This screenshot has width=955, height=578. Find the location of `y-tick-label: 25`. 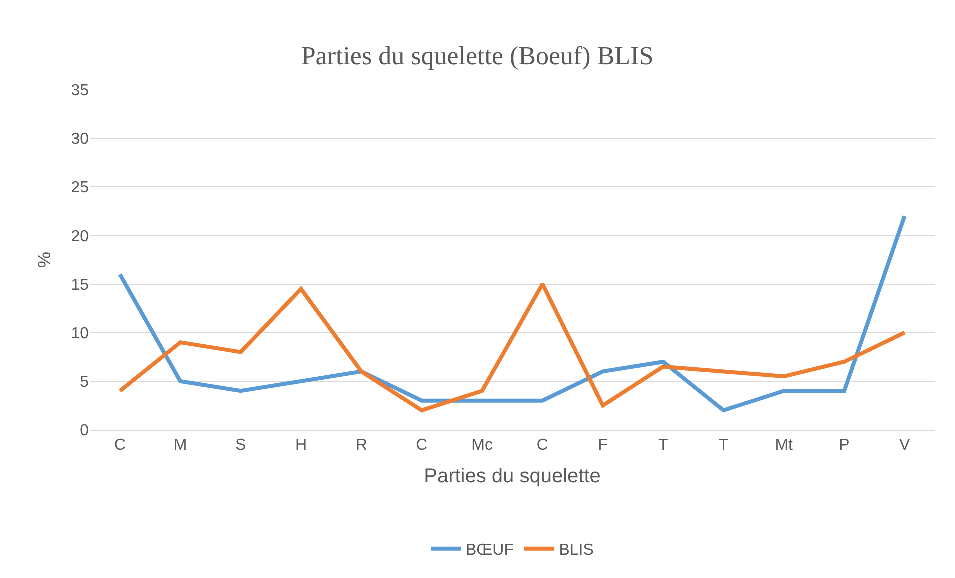

y-tick-label: 25 is located at coordinates (80, 188).